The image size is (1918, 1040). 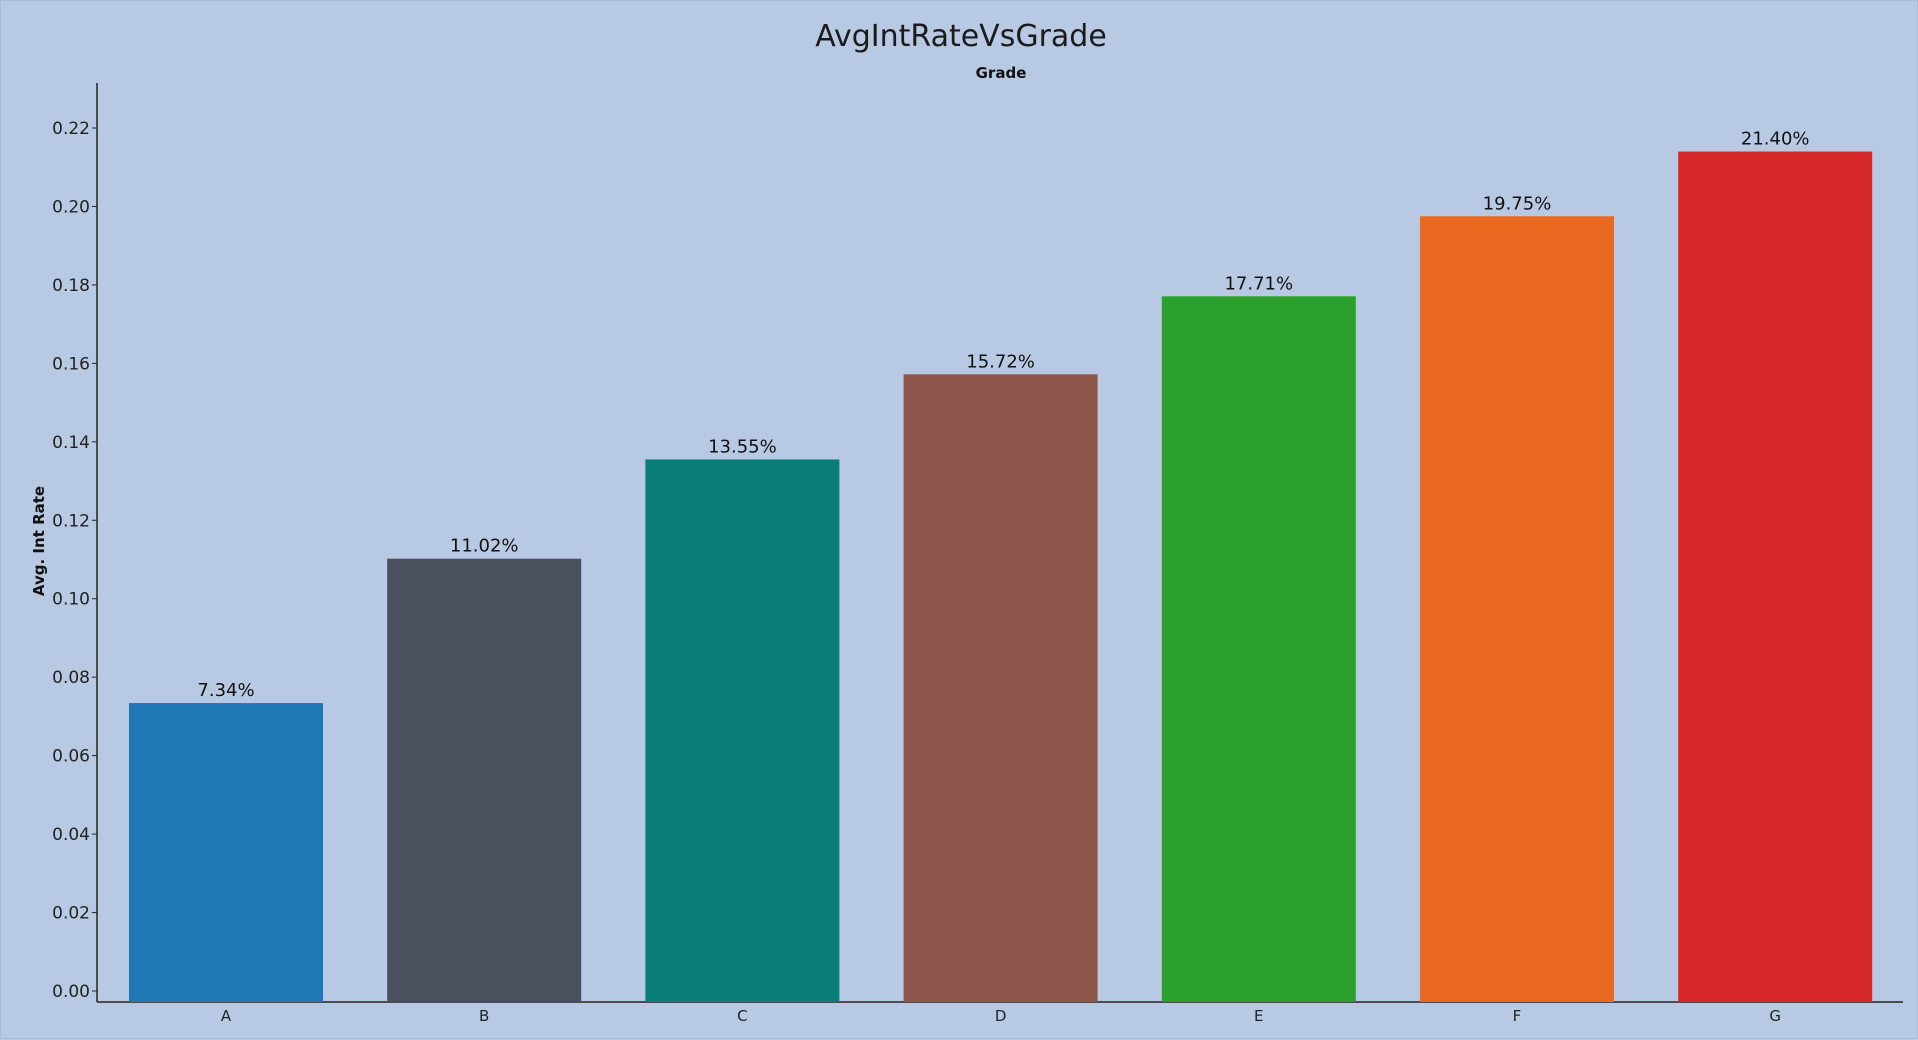 I want to click on bar-f, so click(x=1517, y=609).